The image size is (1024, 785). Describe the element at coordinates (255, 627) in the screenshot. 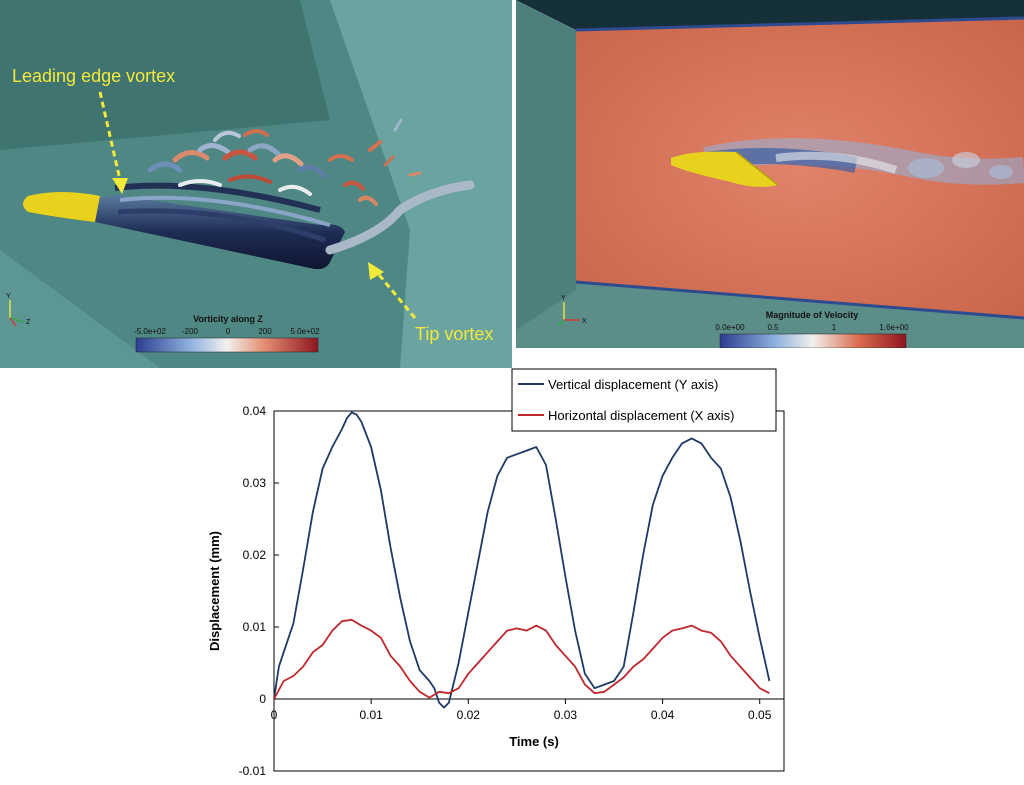

I see `y-tick-label: 0.01` at that location.